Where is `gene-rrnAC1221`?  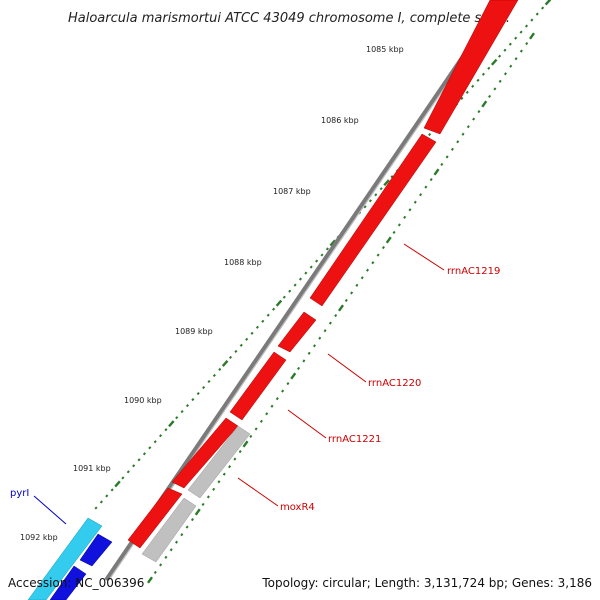
gene-rrnAC1221 is located at coordinates (258, 386).